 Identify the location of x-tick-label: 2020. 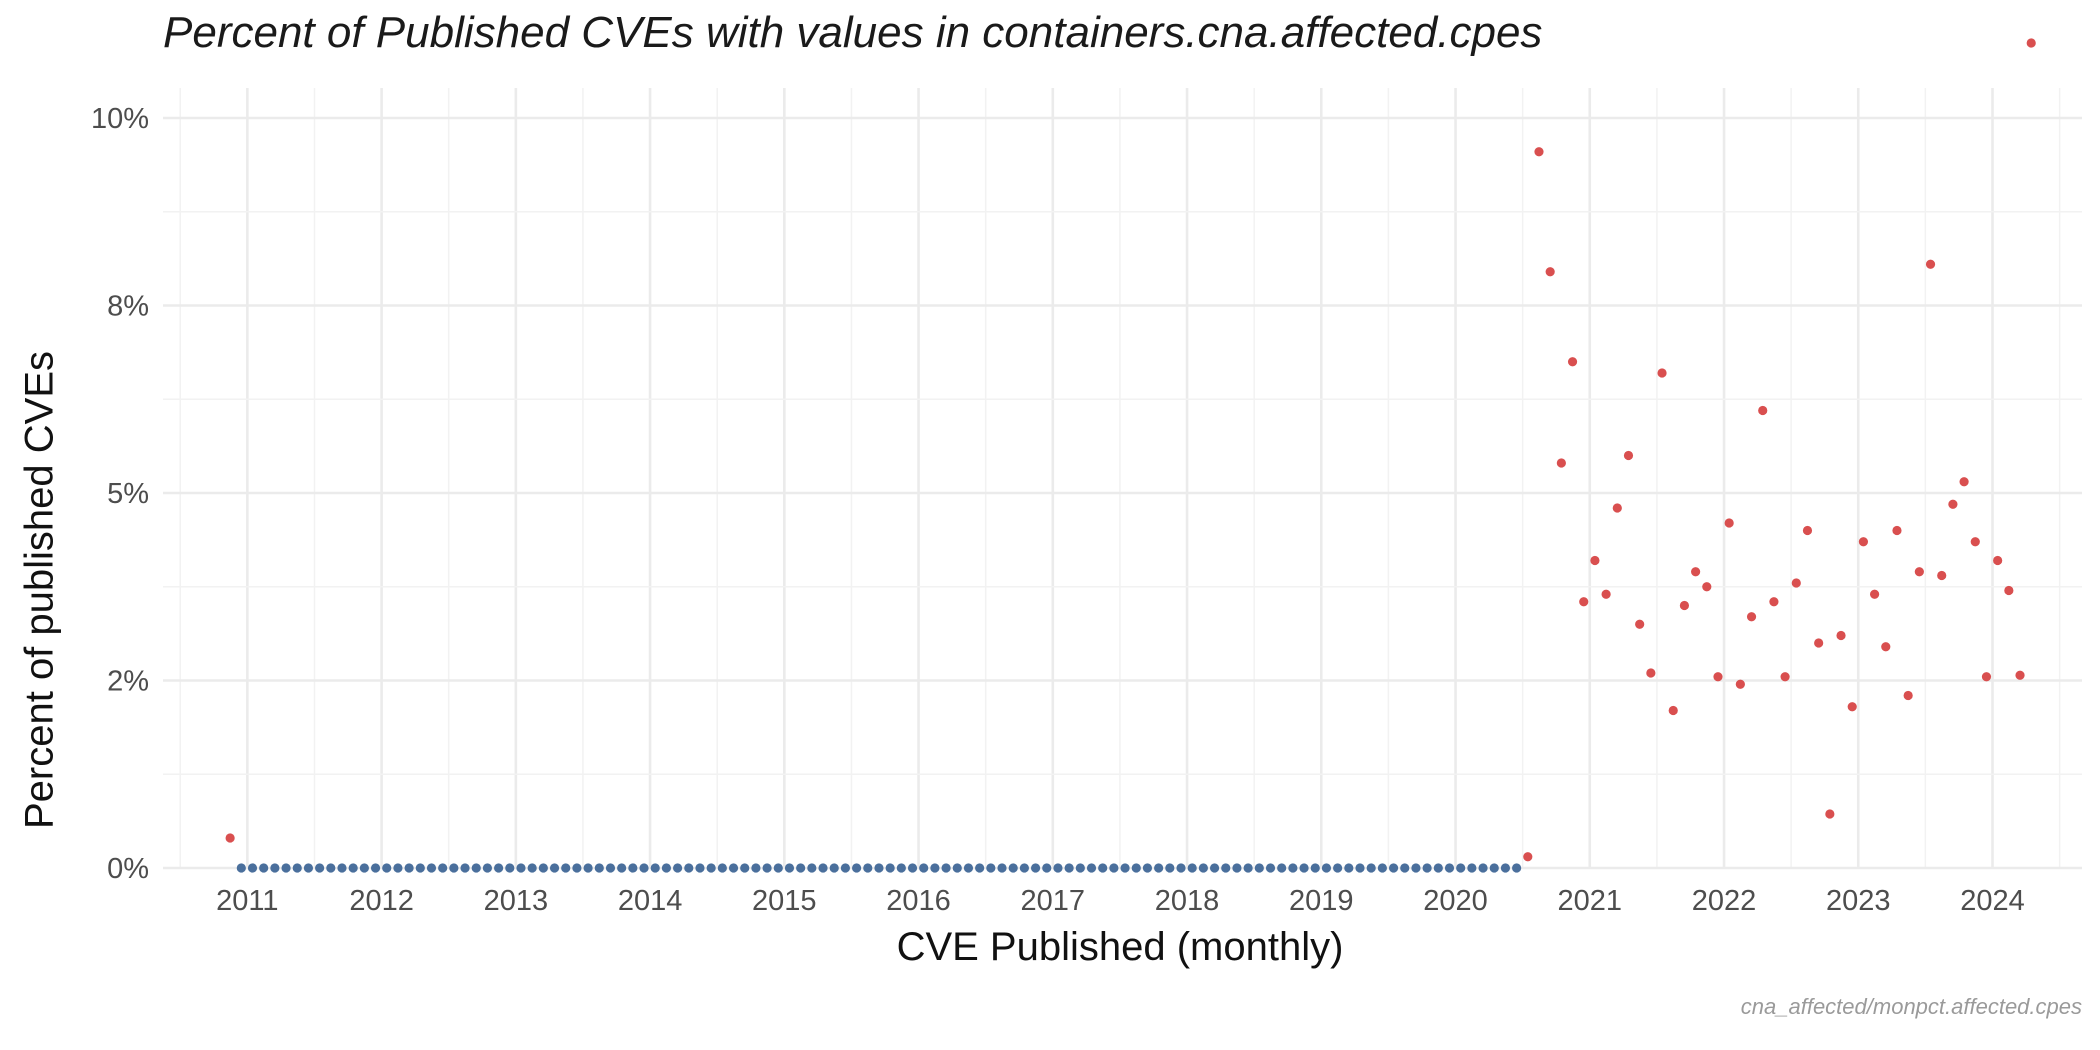
(1455, 901).